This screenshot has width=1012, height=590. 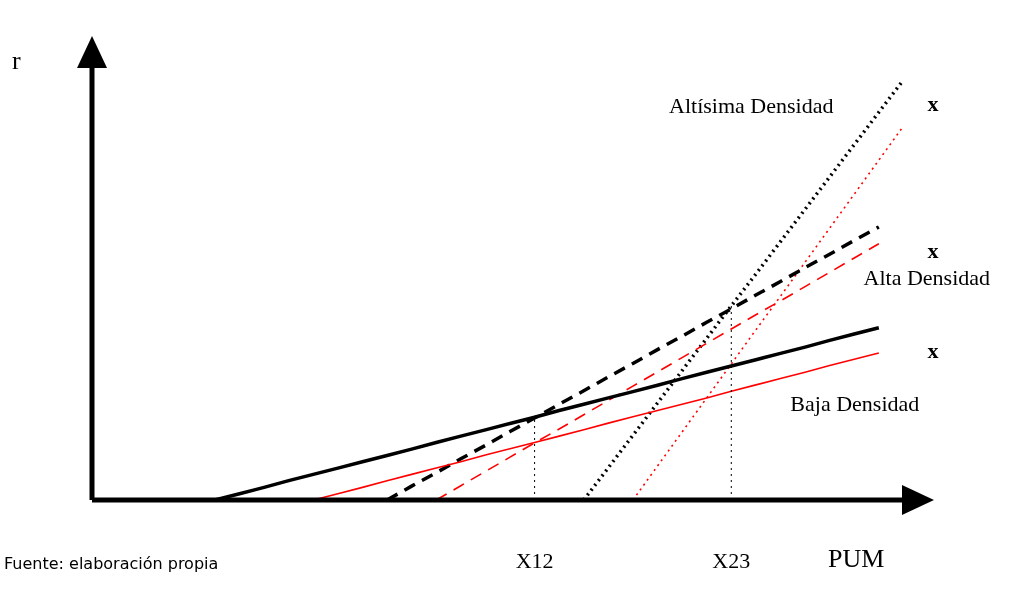 What do you see at coordinates (731, 560) in the screenshot?
I see `x-tick-label: X23` at bounding box center [731, 560].